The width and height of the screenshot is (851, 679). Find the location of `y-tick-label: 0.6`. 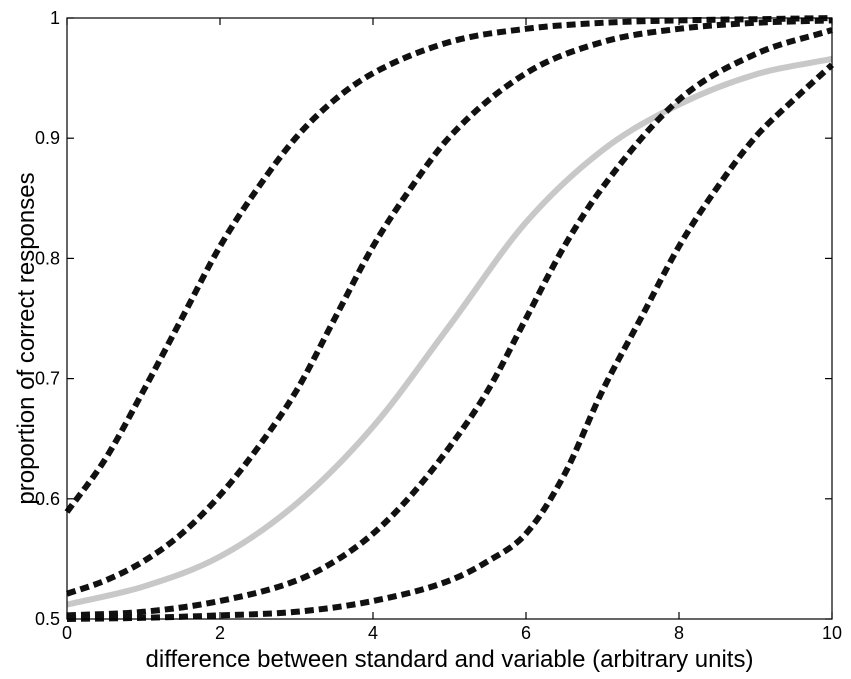

y-tick-label: 0.6 is located at coordinates (47, 499).